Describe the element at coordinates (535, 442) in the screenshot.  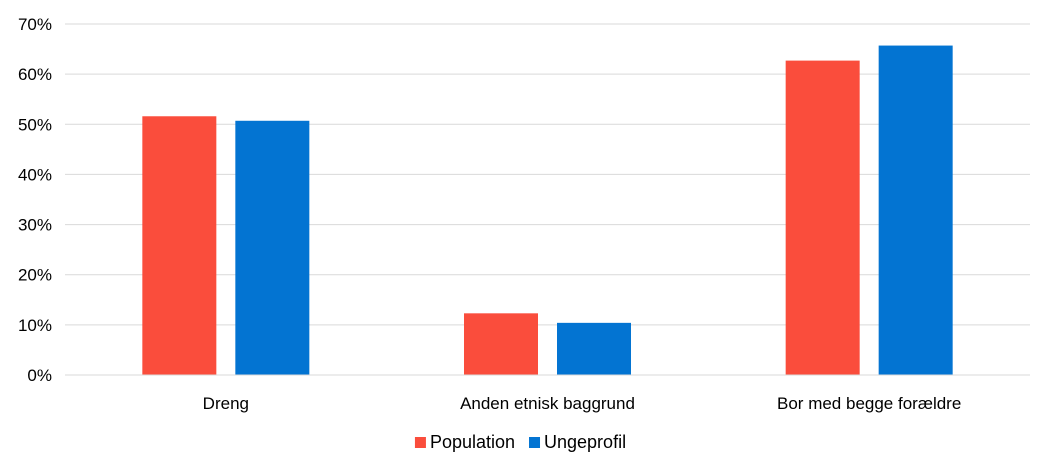
I see `legend-swatch-ungeprofil` at that location.